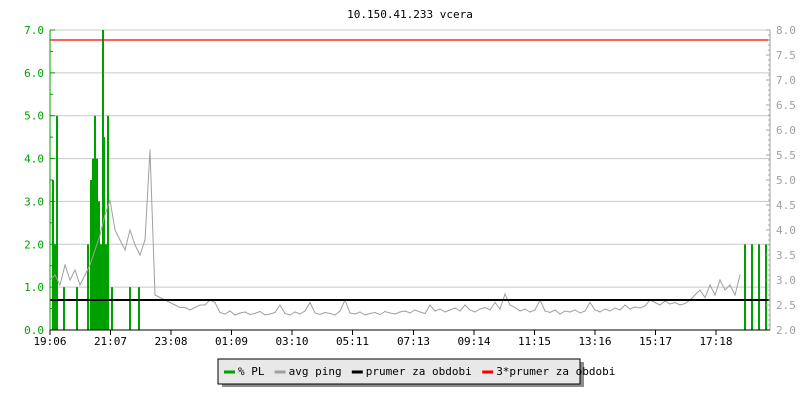 This screenshot has width=800, height=400. I want to click on left-tick-label: 2.0, so click(34, 244).